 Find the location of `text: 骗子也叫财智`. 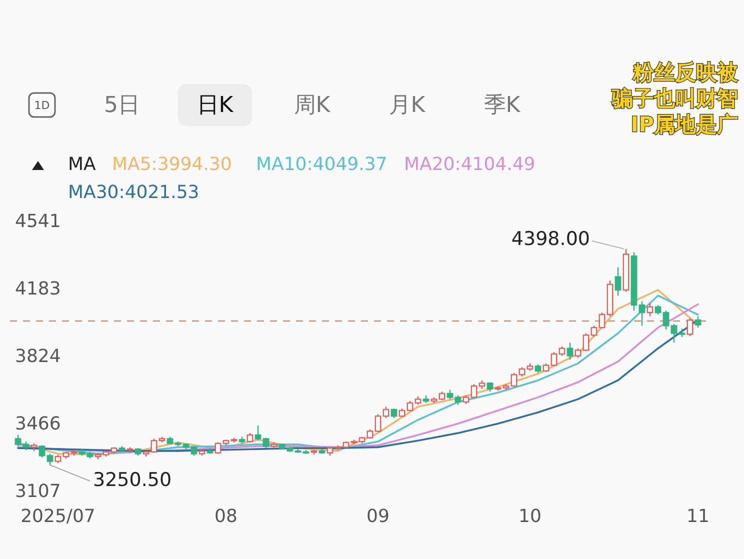

text: 骗子也叫财智 is located at coordinates (674, 98).